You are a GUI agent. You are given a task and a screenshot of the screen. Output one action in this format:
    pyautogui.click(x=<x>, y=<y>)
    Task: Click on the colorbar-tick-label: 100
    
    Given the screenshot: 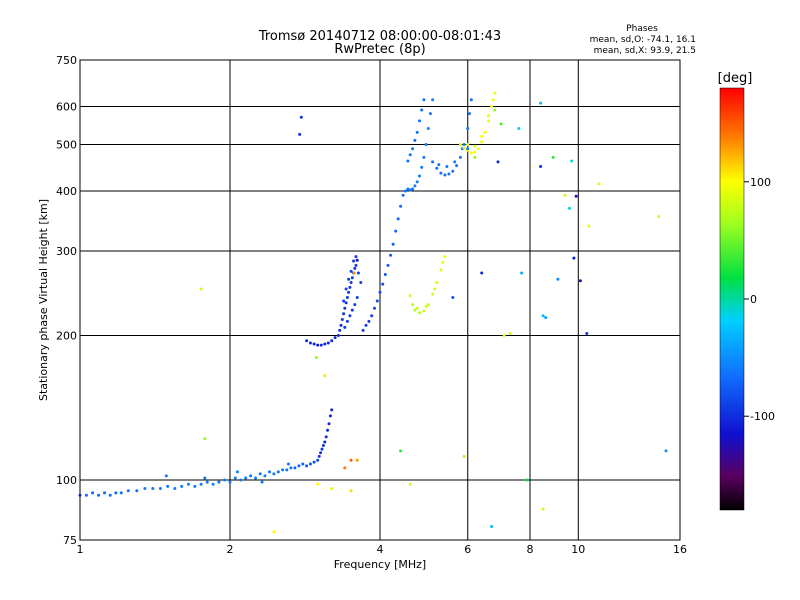 What is the action you would take?
    pyautogui.click(x=760, y=182)
    